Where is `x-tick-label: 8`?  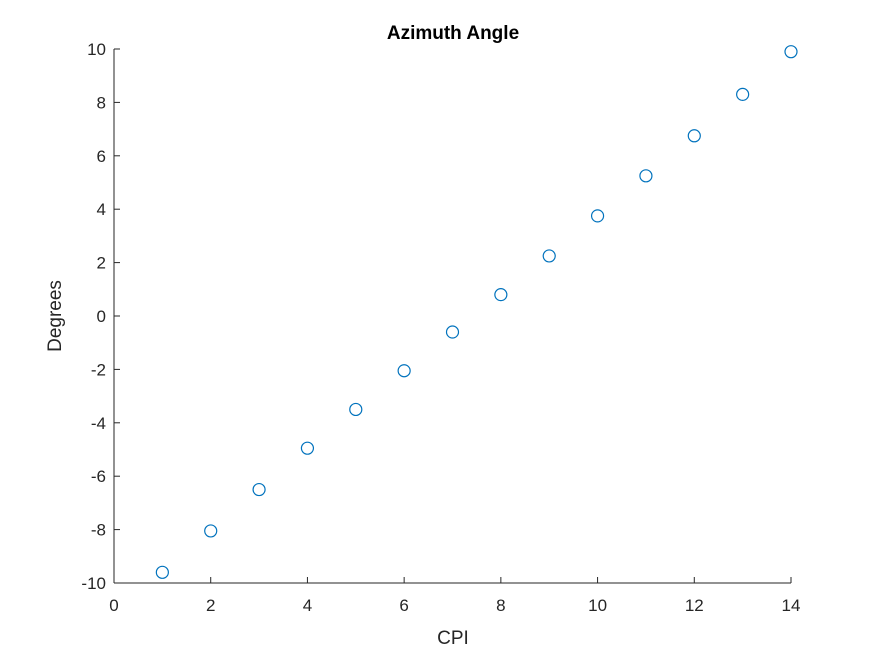 x-tick-label: 8 is located at coordinates (500, 605).